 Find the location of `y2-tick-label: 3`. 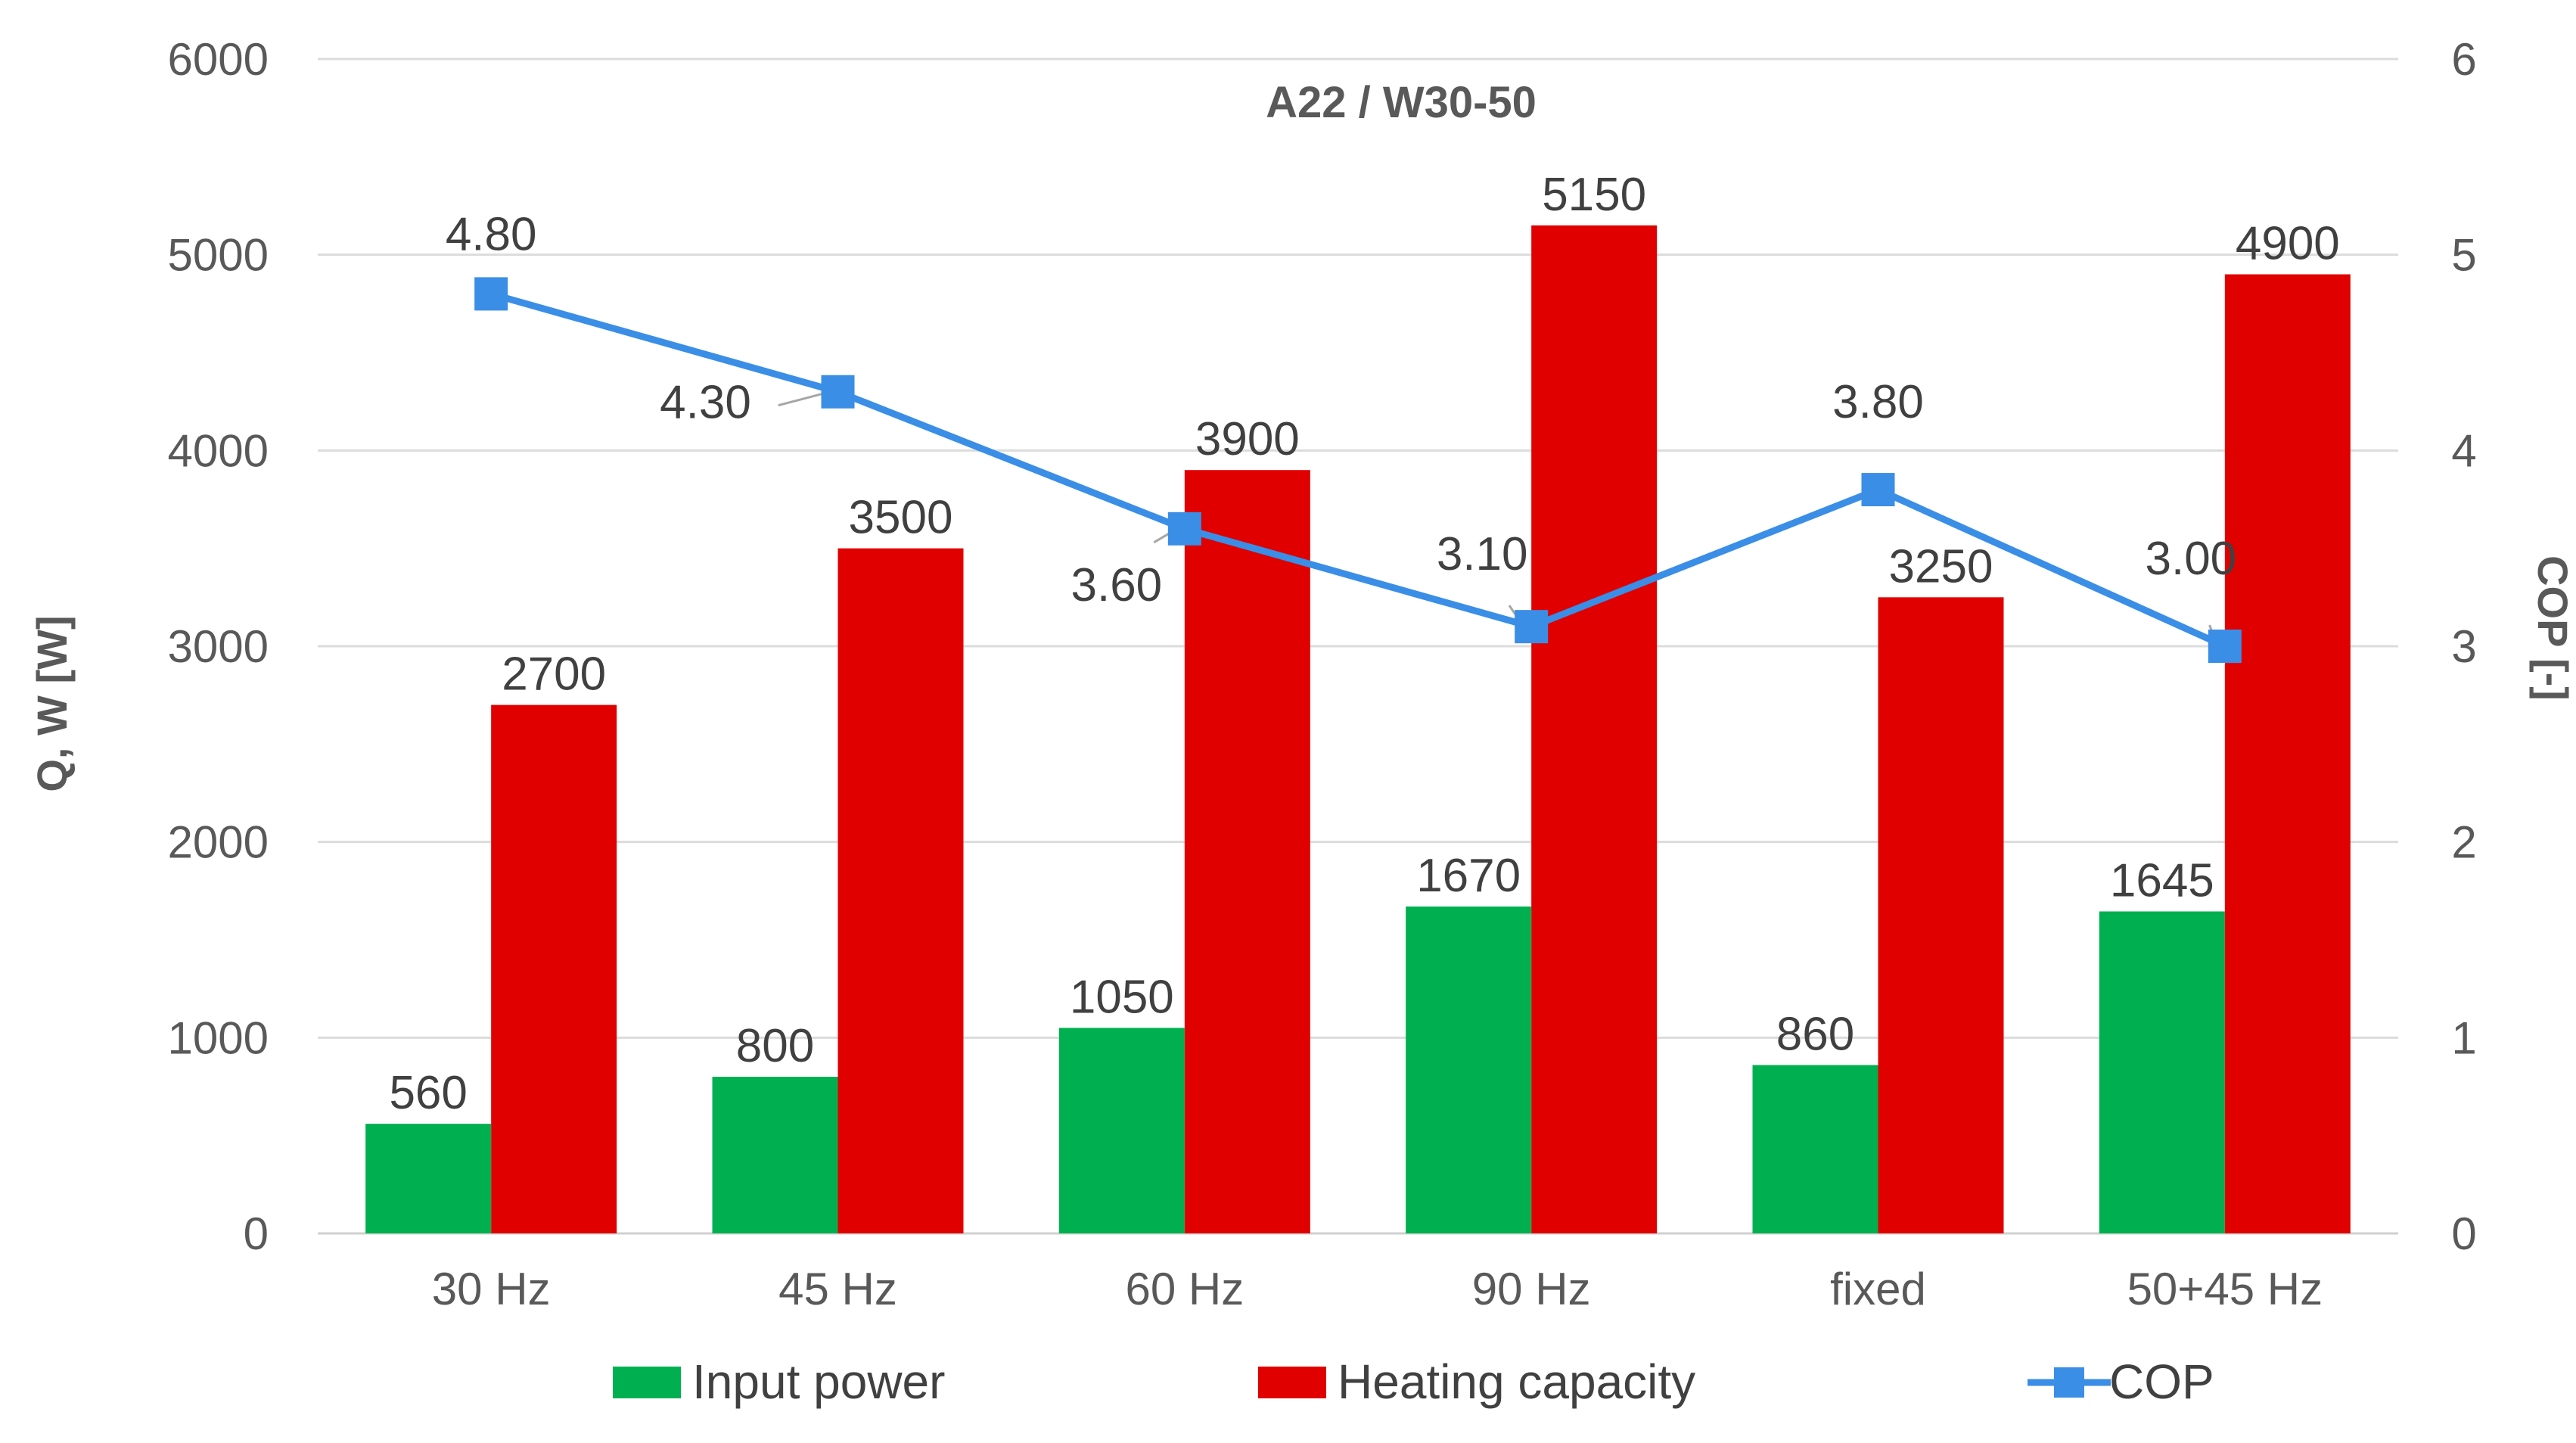

y2-tick-label: 3 is located at coordinates (2463, 646).